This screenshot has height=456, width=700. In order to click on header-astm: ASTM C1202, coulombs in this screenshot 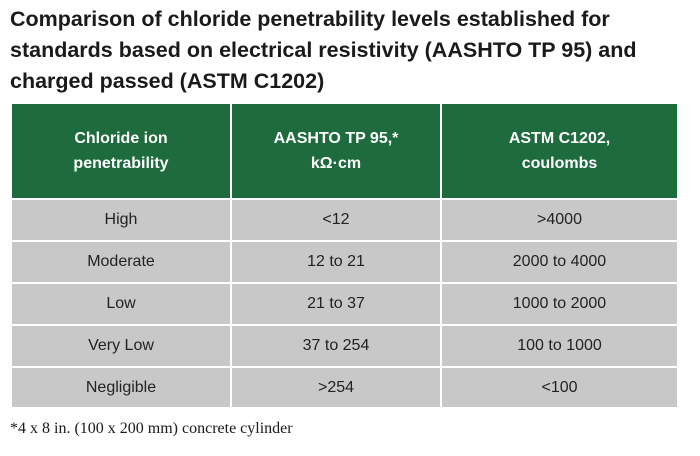, I will do `click(559, 151)`.